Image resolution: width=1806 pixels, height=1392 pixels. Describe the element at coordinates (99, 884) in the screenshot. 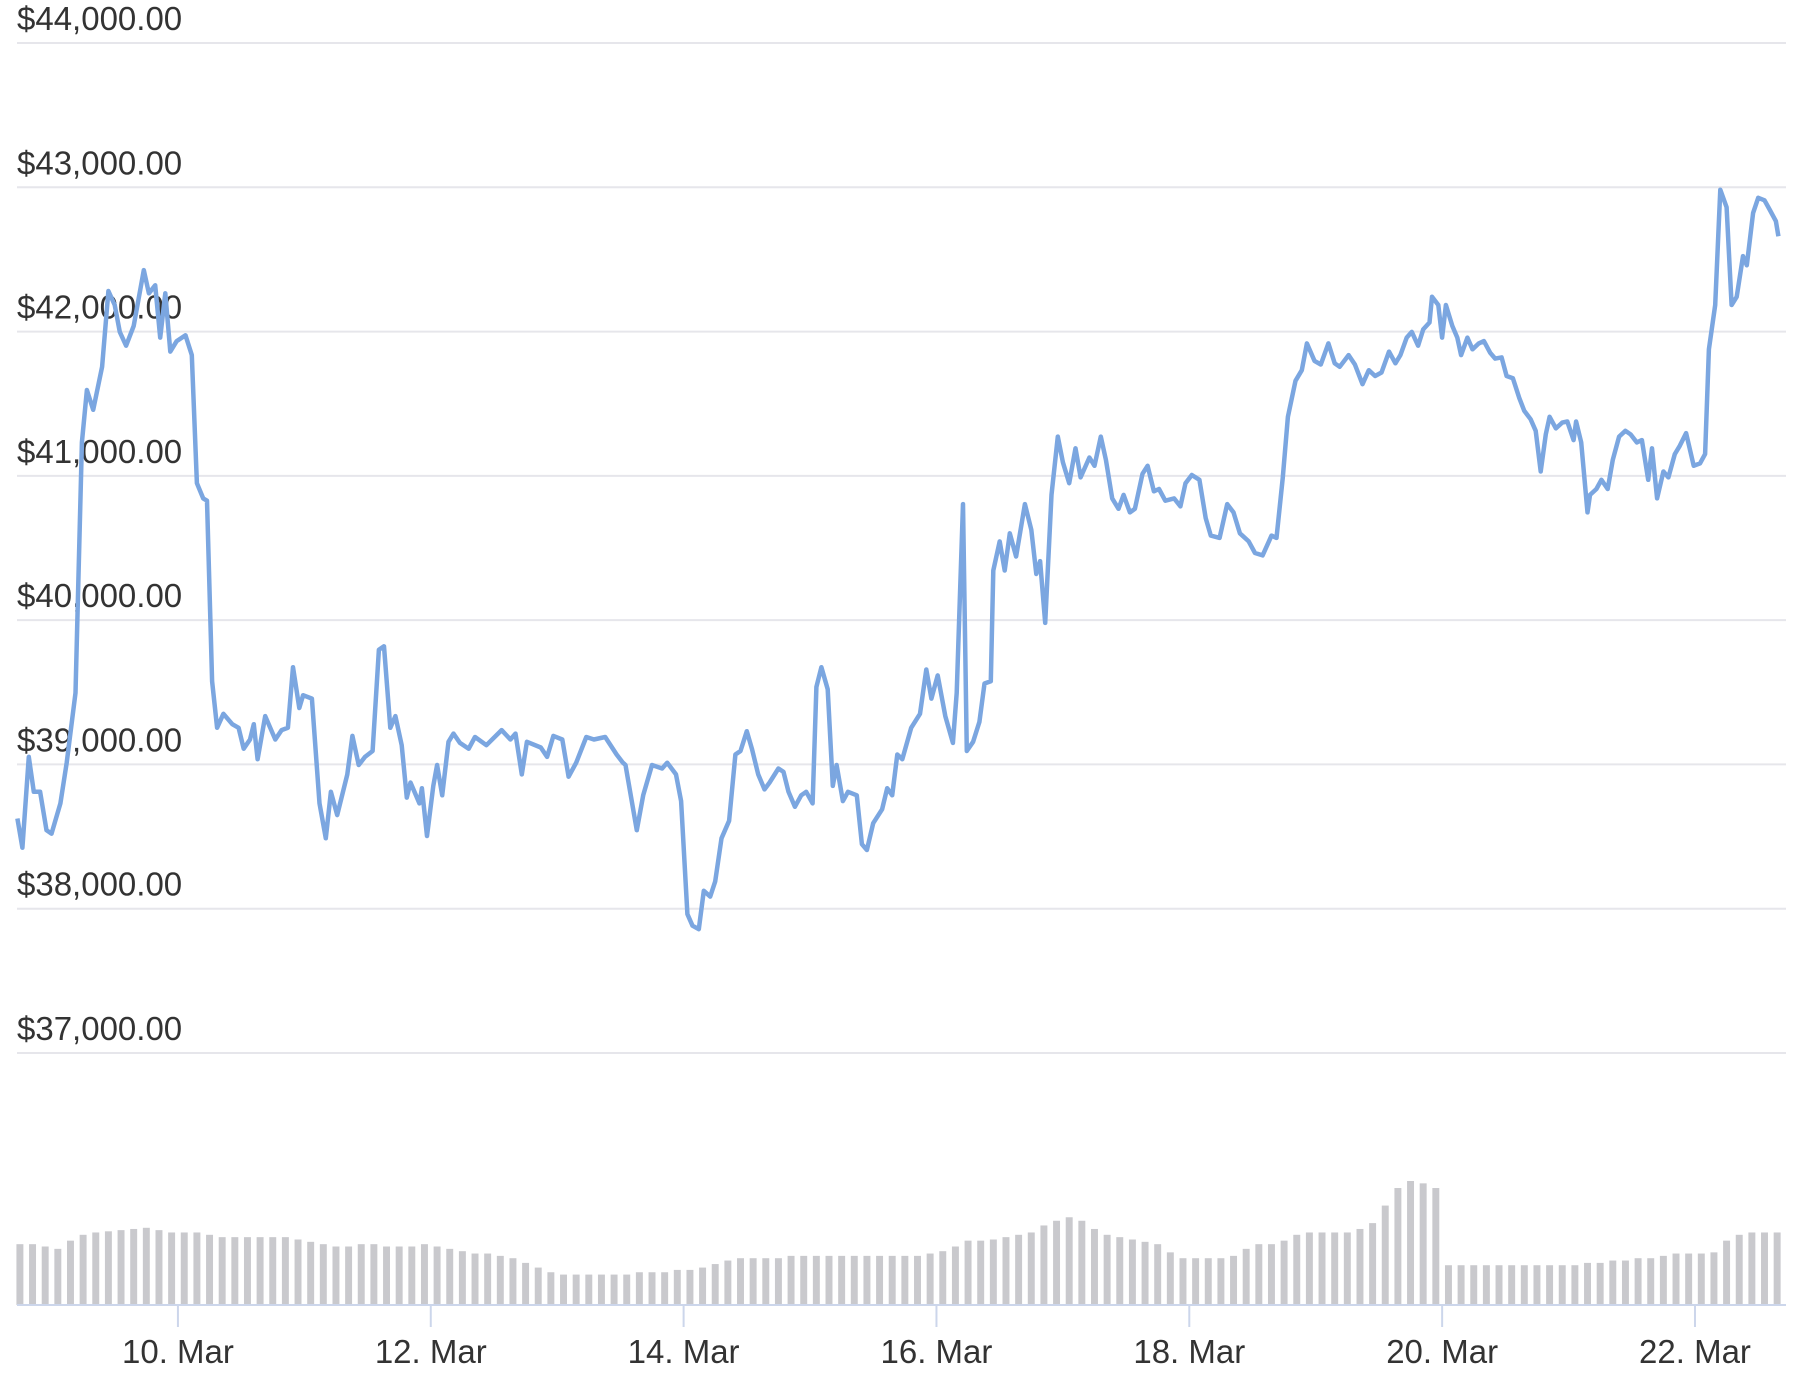

I see `y-tick-label: $38,000.00` at that location.